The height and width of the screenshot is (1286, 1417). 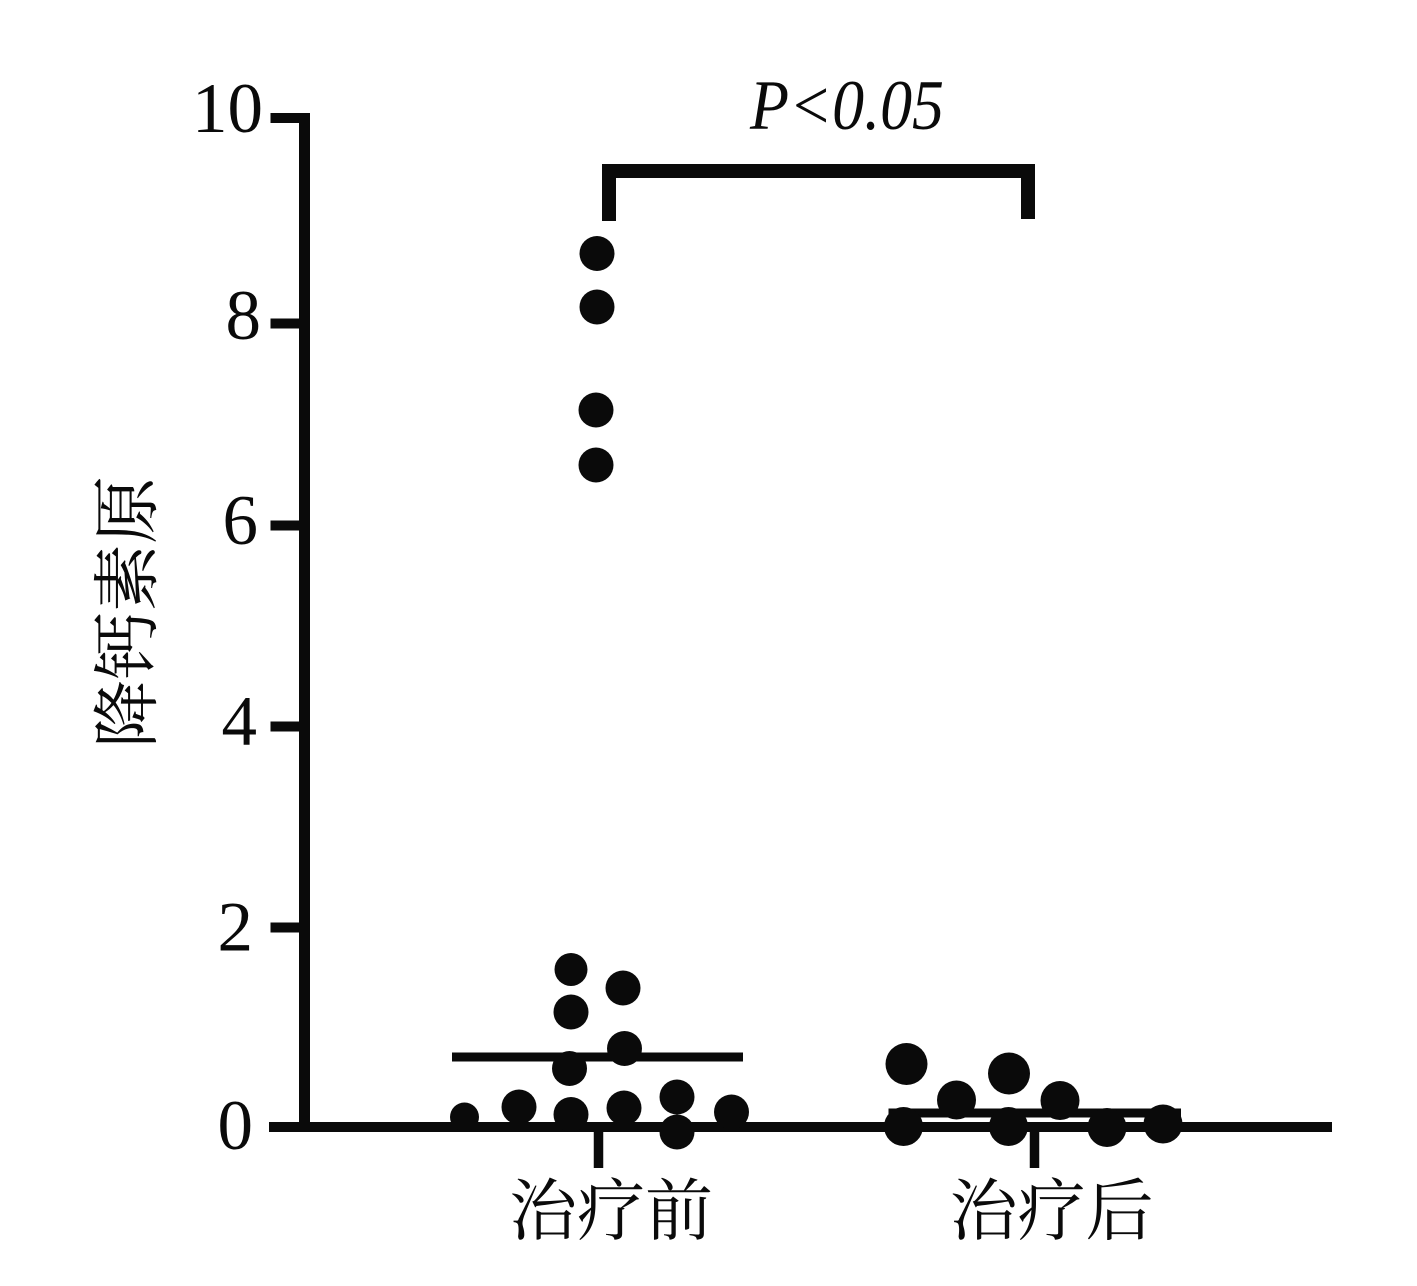 I want to click on svg-text: P<0.05, so click(x=846, y=105).